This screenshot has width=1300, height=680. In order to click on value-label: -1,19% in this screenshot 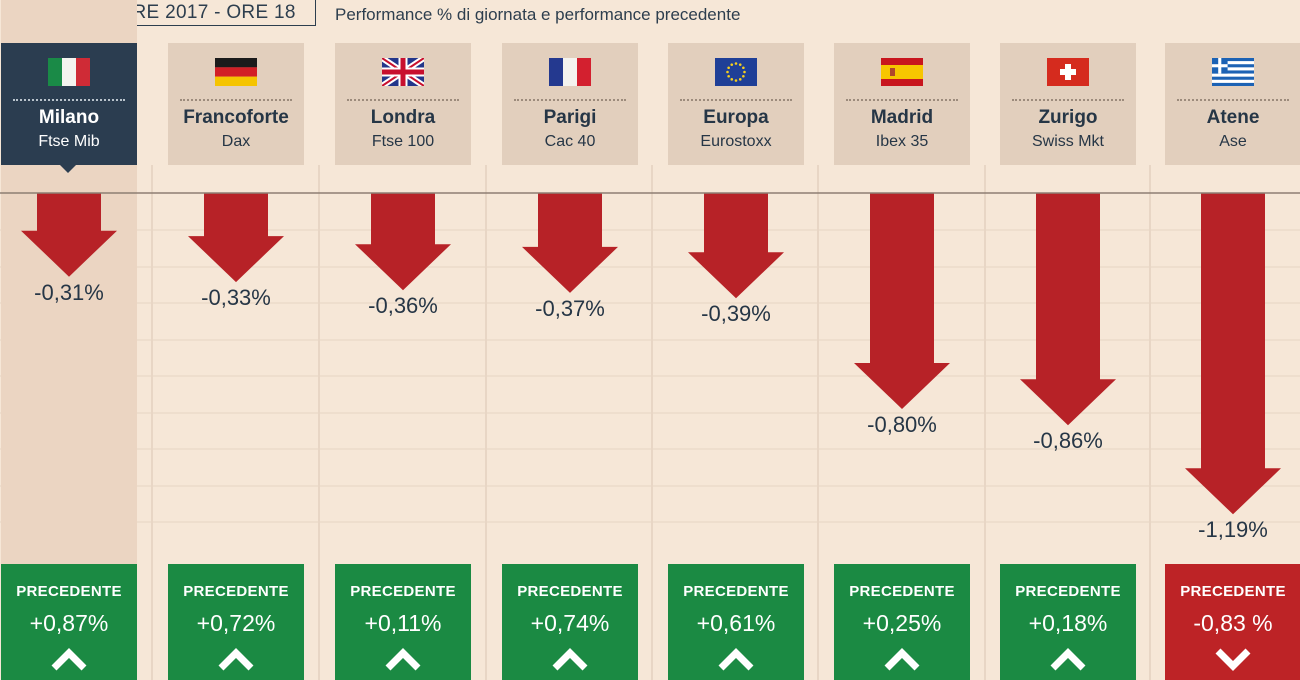, I will do `click(1233, 530)`.